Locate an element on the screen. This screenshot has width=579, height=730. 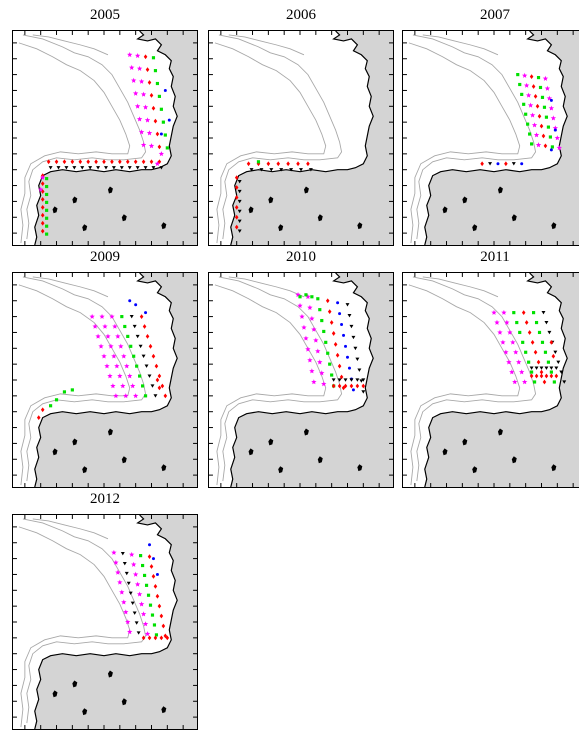
map-svg is located at coordinates (301, 138).